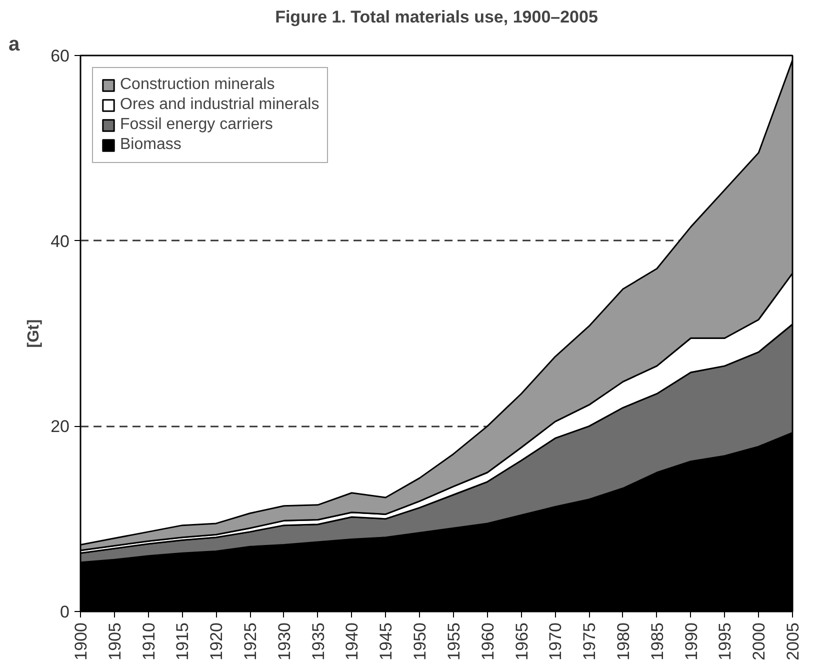  I want to click on x-tick-label: 1970, so click(556, 641).